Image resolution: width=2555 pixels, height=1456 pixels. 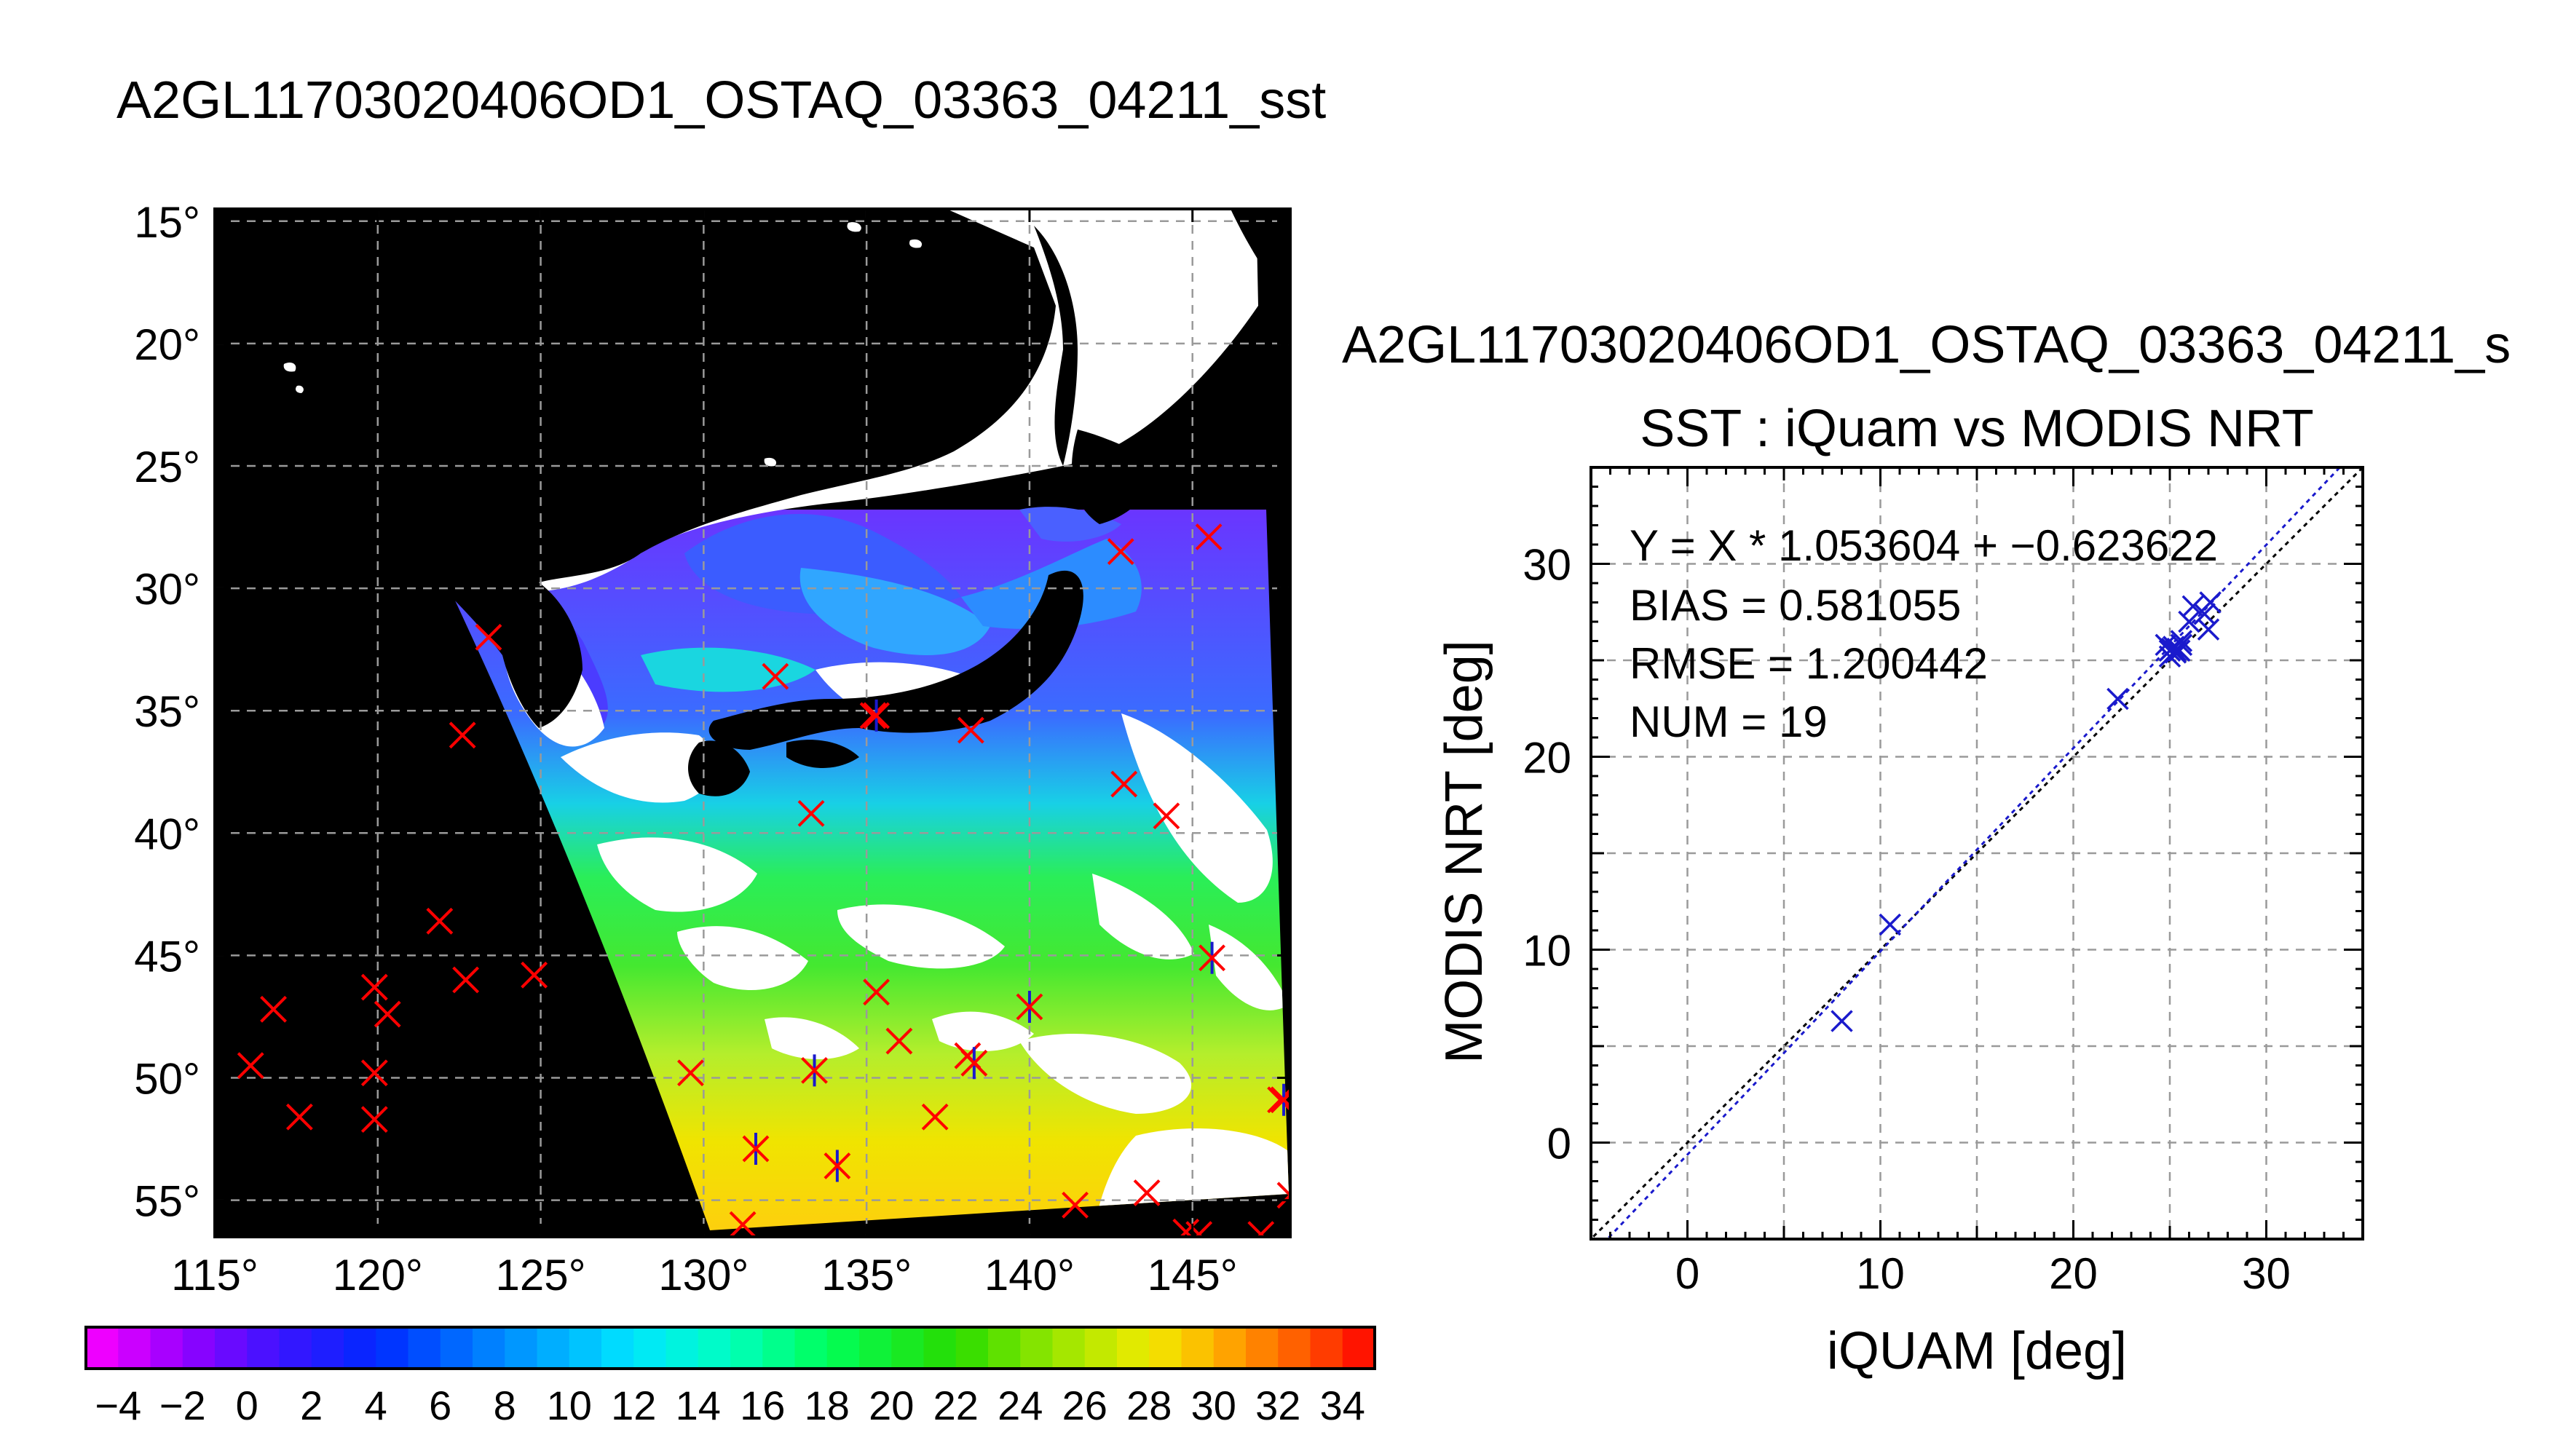 What do you see at coordinates (1547, 565) in the screenshot?
I see `scatter-y-tick-label: 30` at bounding box center [1547, 565].